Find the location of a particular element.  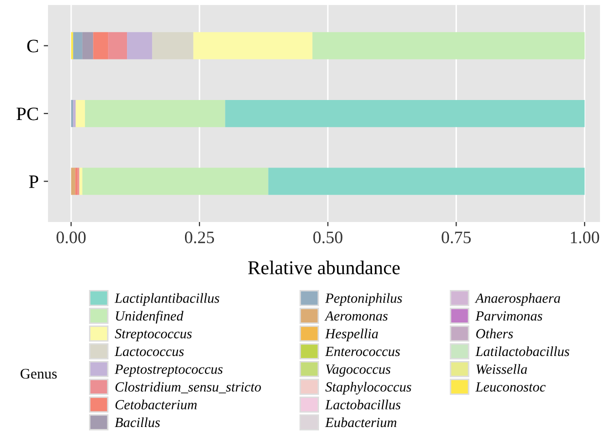

x-tick-label: 0.50 is located at coordinates (327, 238).